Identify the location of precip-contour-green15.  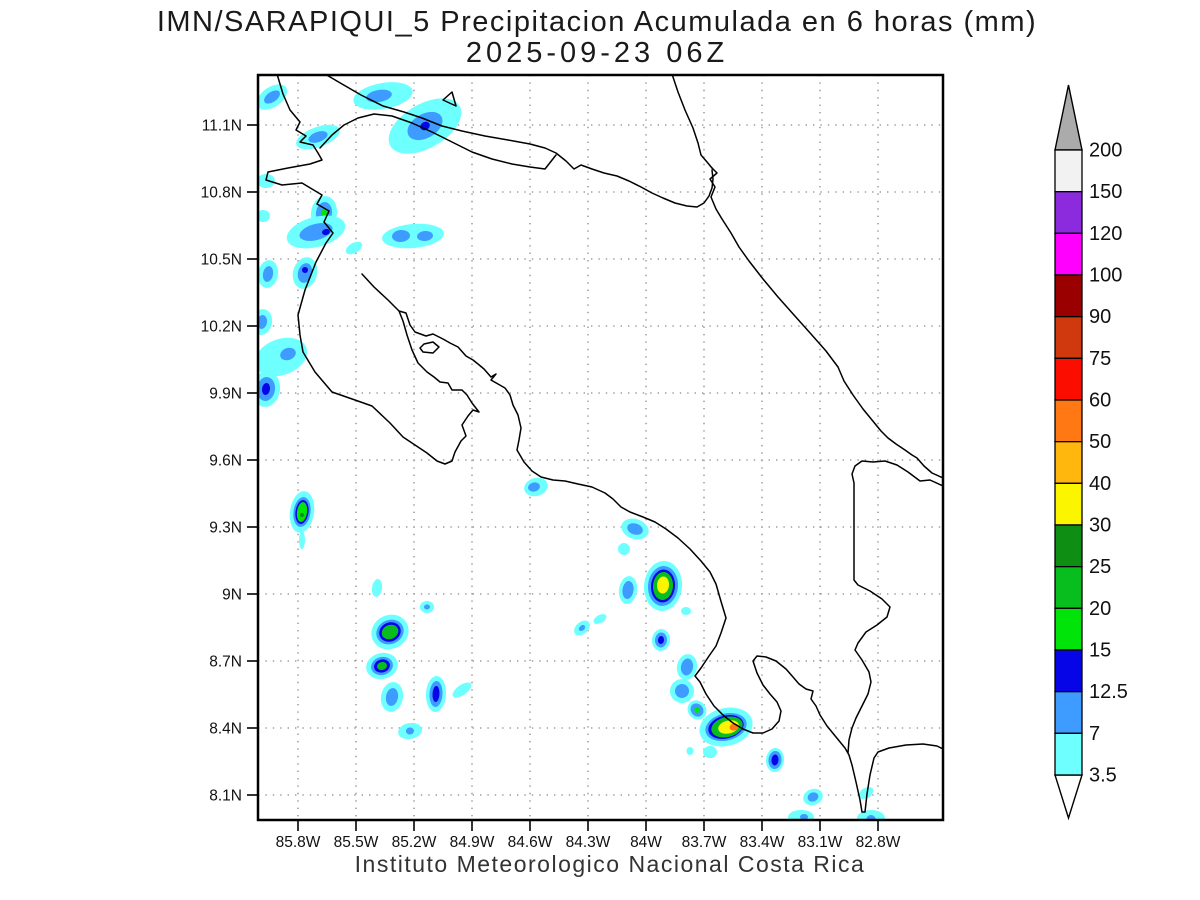
(697, 710).